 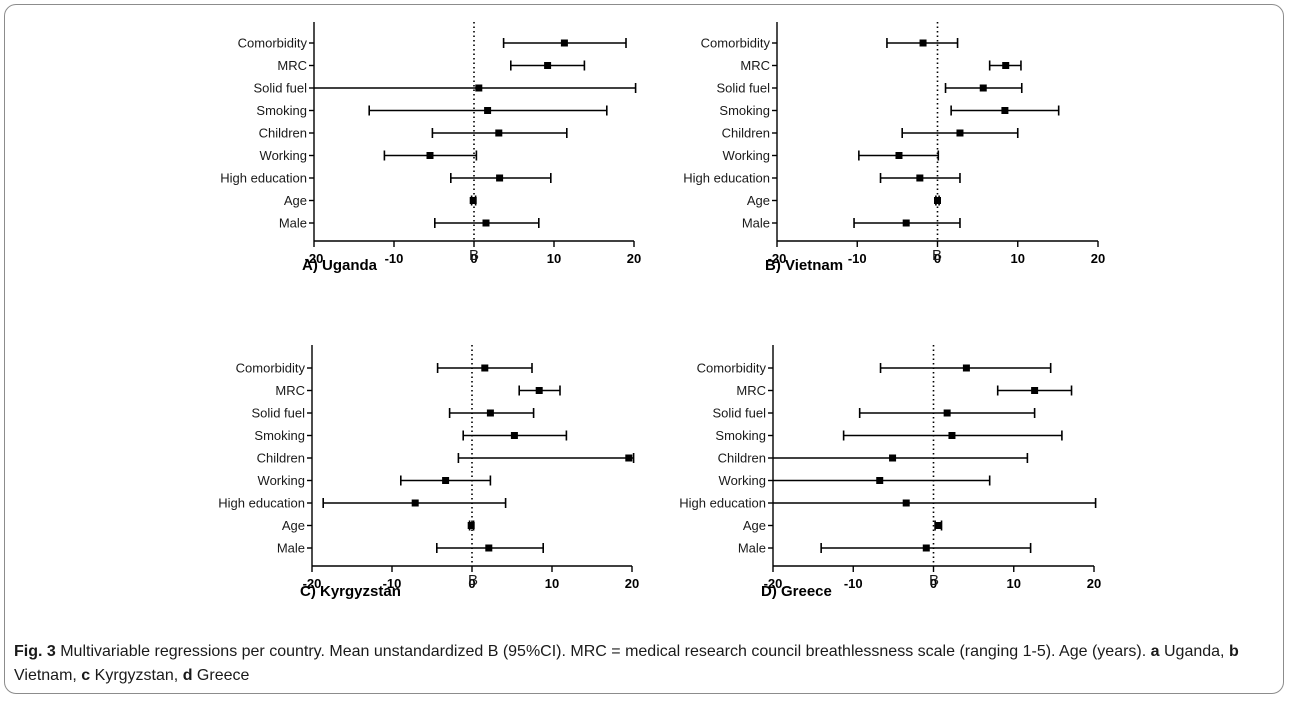 What do you see at coordinates (136, 675) in the screenshot?
I see `caption-panel-c-text: Kyrgyzstan,` at bounding box center [136, 675].